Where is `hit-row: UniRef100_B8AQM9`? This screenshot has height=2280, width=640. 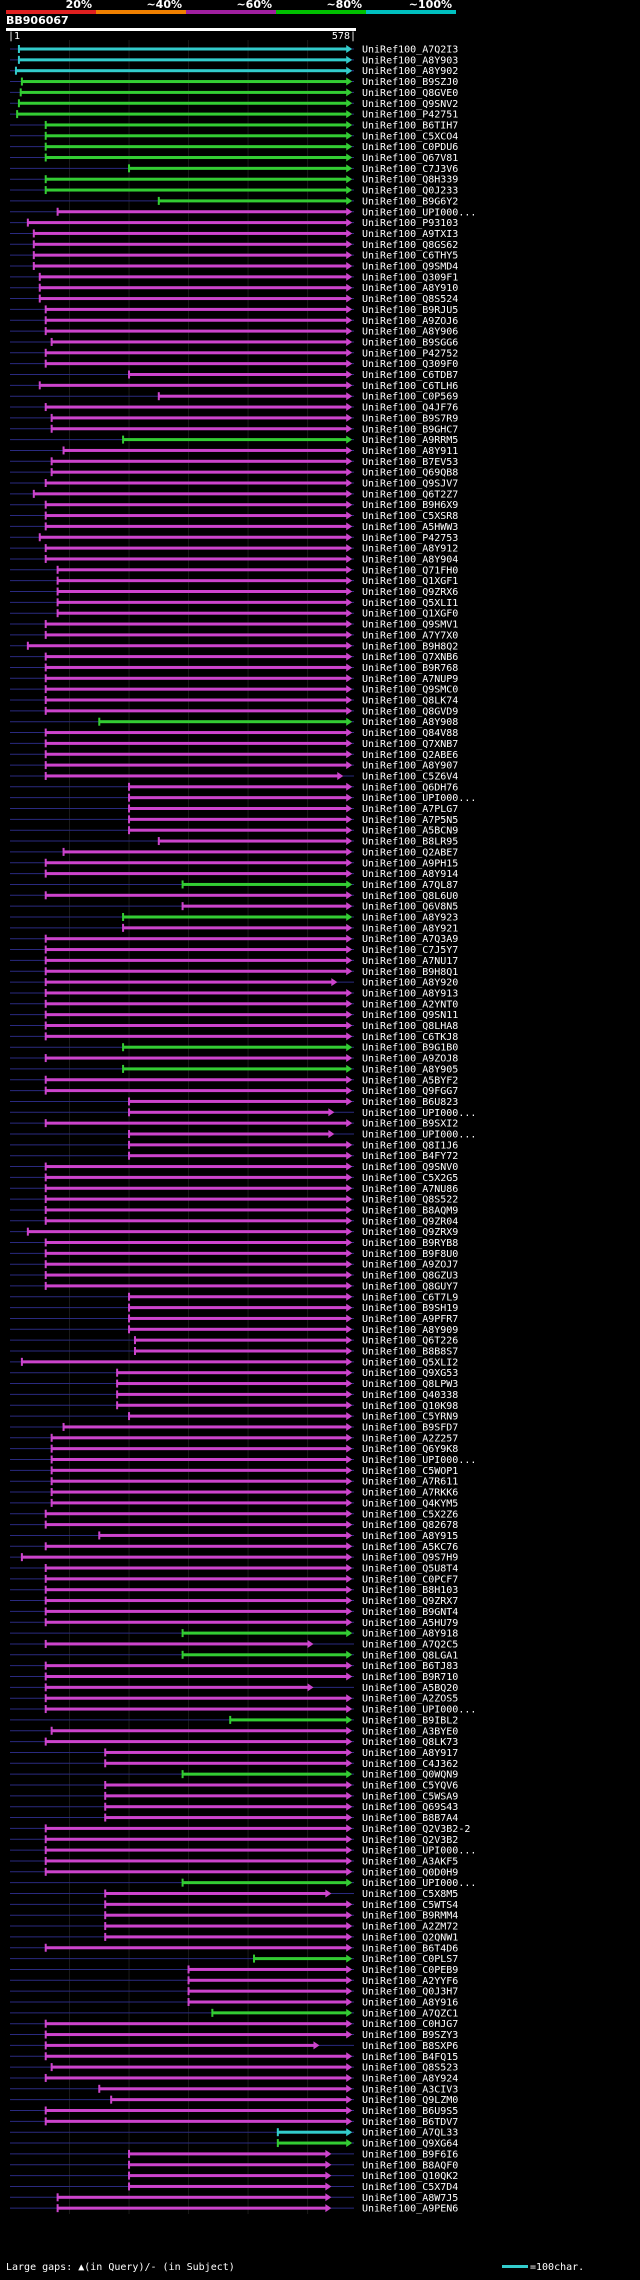
hit-row: UniRef100_B8AQM9 is located at coordinates (234, 1210).